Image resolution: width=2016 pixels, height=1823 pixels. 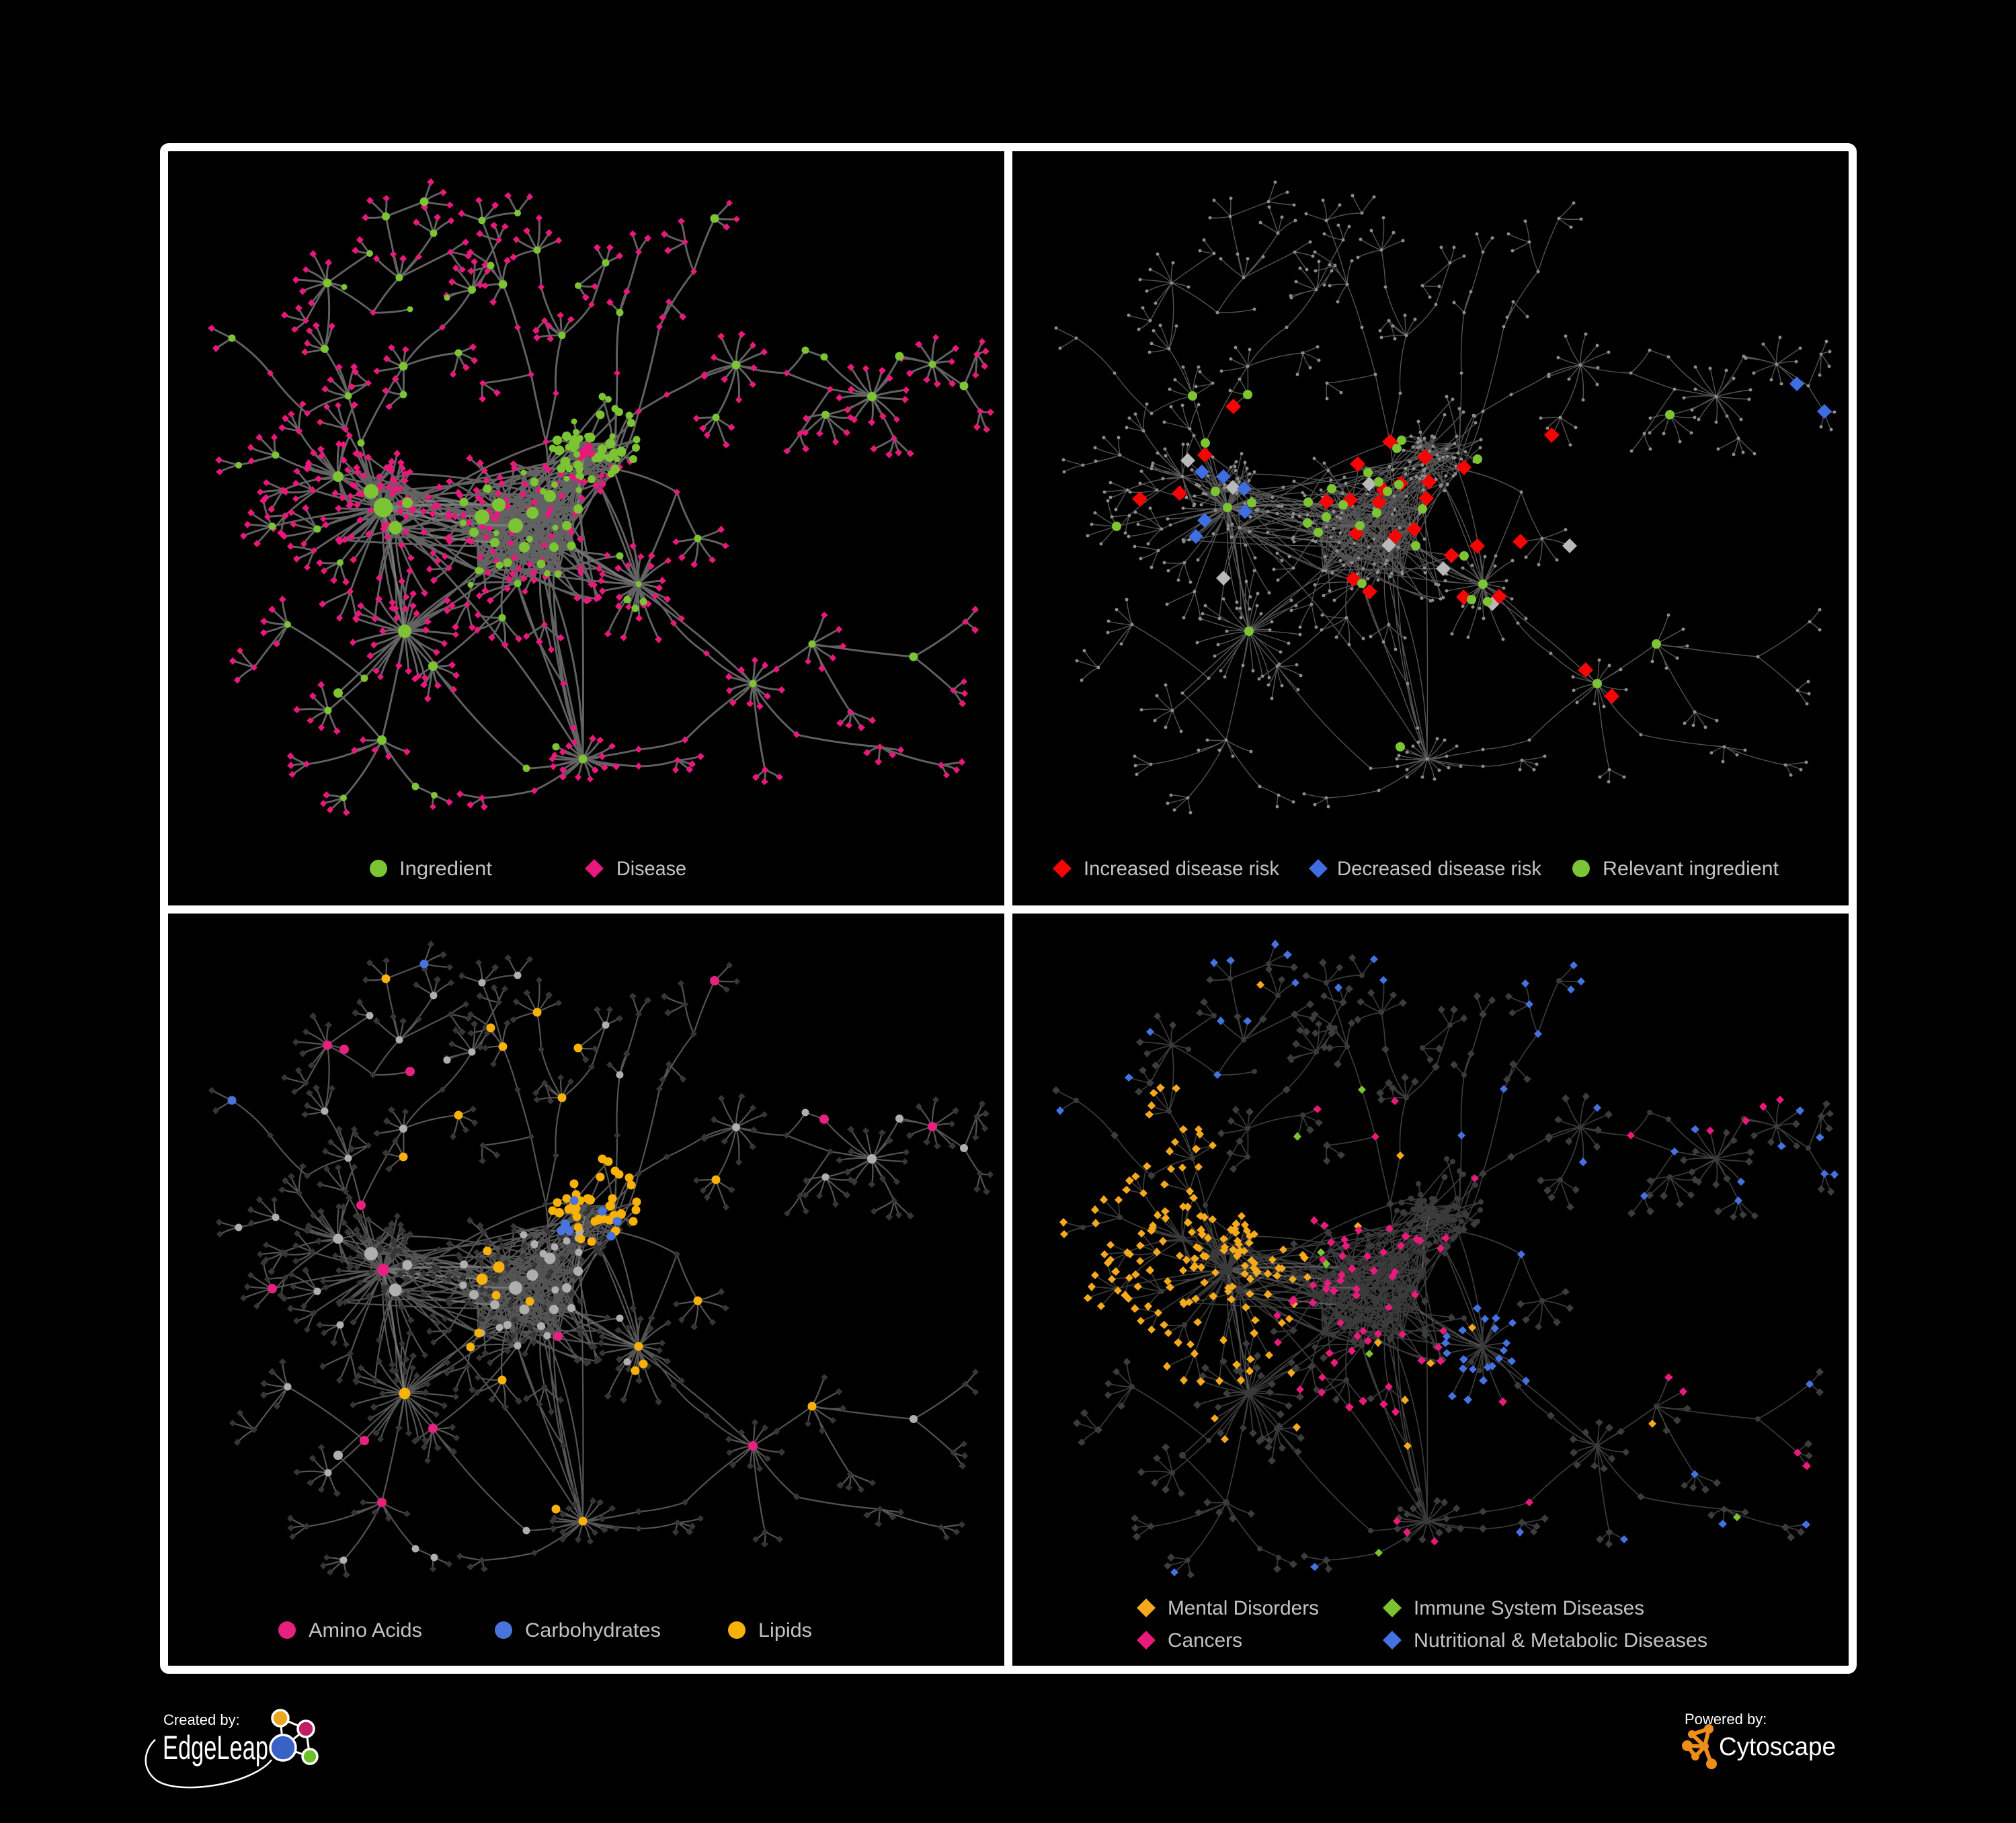 What do you see at coordinates (1205, 1640) in the screenshot?
I see `svg-text: Cancers` at bounding box center [1205, 1640].